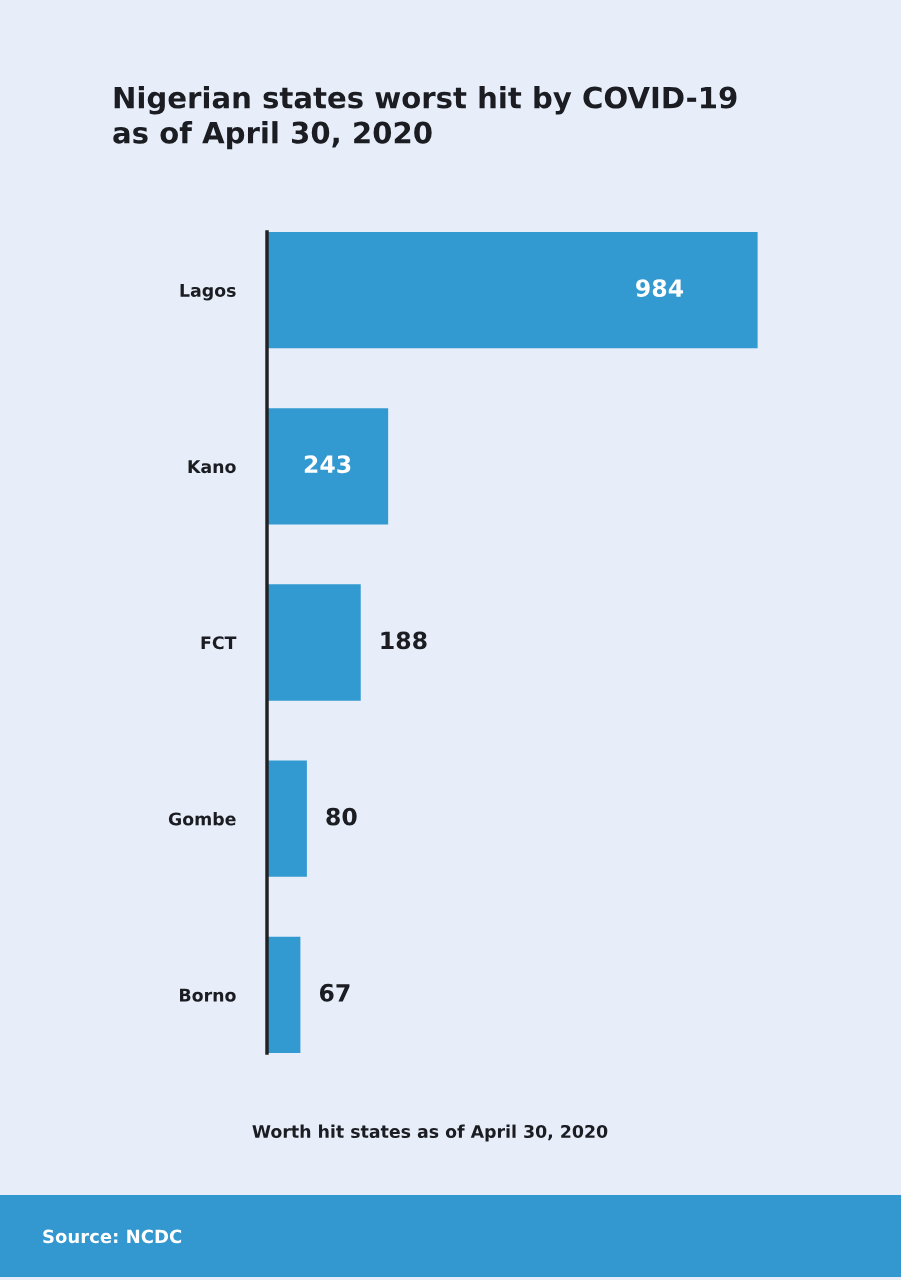 This screenshot has width=901, height=1280. I want to click on source-note: Source: NCDC, so click(112, 1236).